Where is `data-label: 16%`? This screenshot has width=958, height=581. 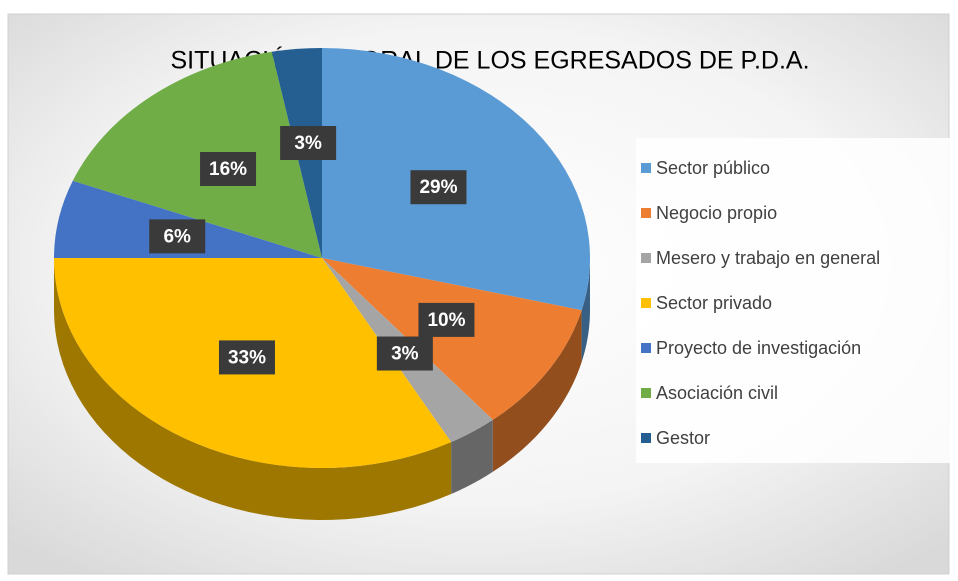
data-label: 16% is located at coordinates (228, 169).